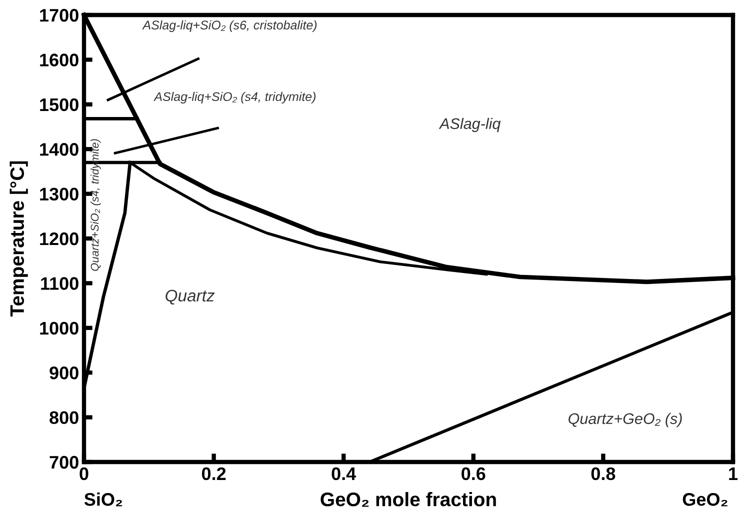 Image resolution: width=746 pixels, height=522 pixels. Describe the element at coordinates (59, 328) in the screenshot. I see `y-tick-label: 1000` at that location.